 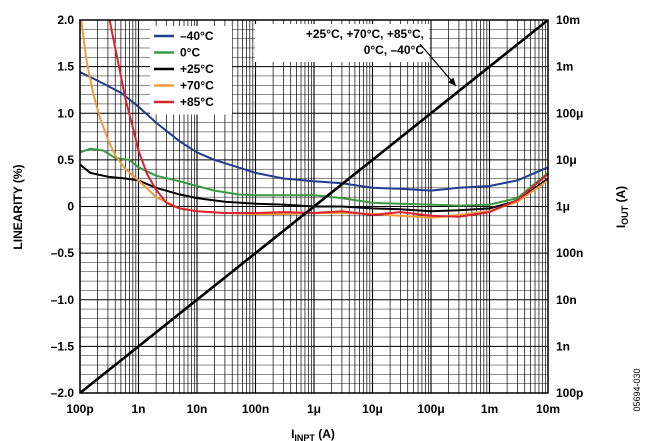 What do you see at coordinates (314, 188) in the screenshot?
I see `series-line-25C` at bounding box center [314, 188].